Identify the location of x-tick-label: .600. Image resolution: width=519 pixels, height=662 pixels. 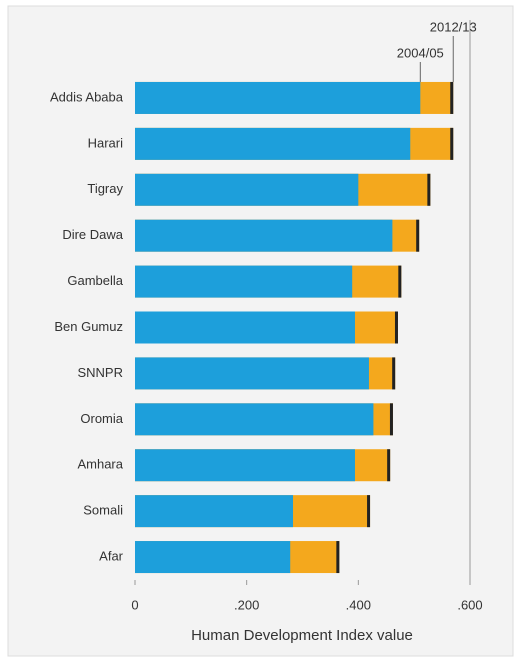
(469, 604).